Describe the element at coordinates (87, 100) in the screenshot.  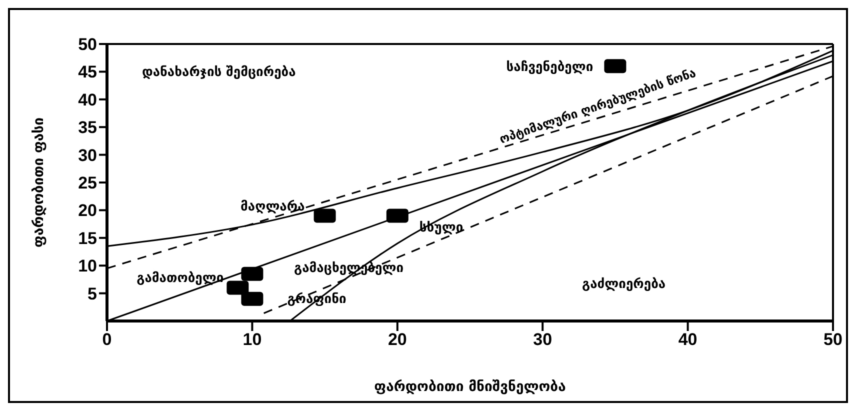
I see `y-tick-label: 40` at that location.